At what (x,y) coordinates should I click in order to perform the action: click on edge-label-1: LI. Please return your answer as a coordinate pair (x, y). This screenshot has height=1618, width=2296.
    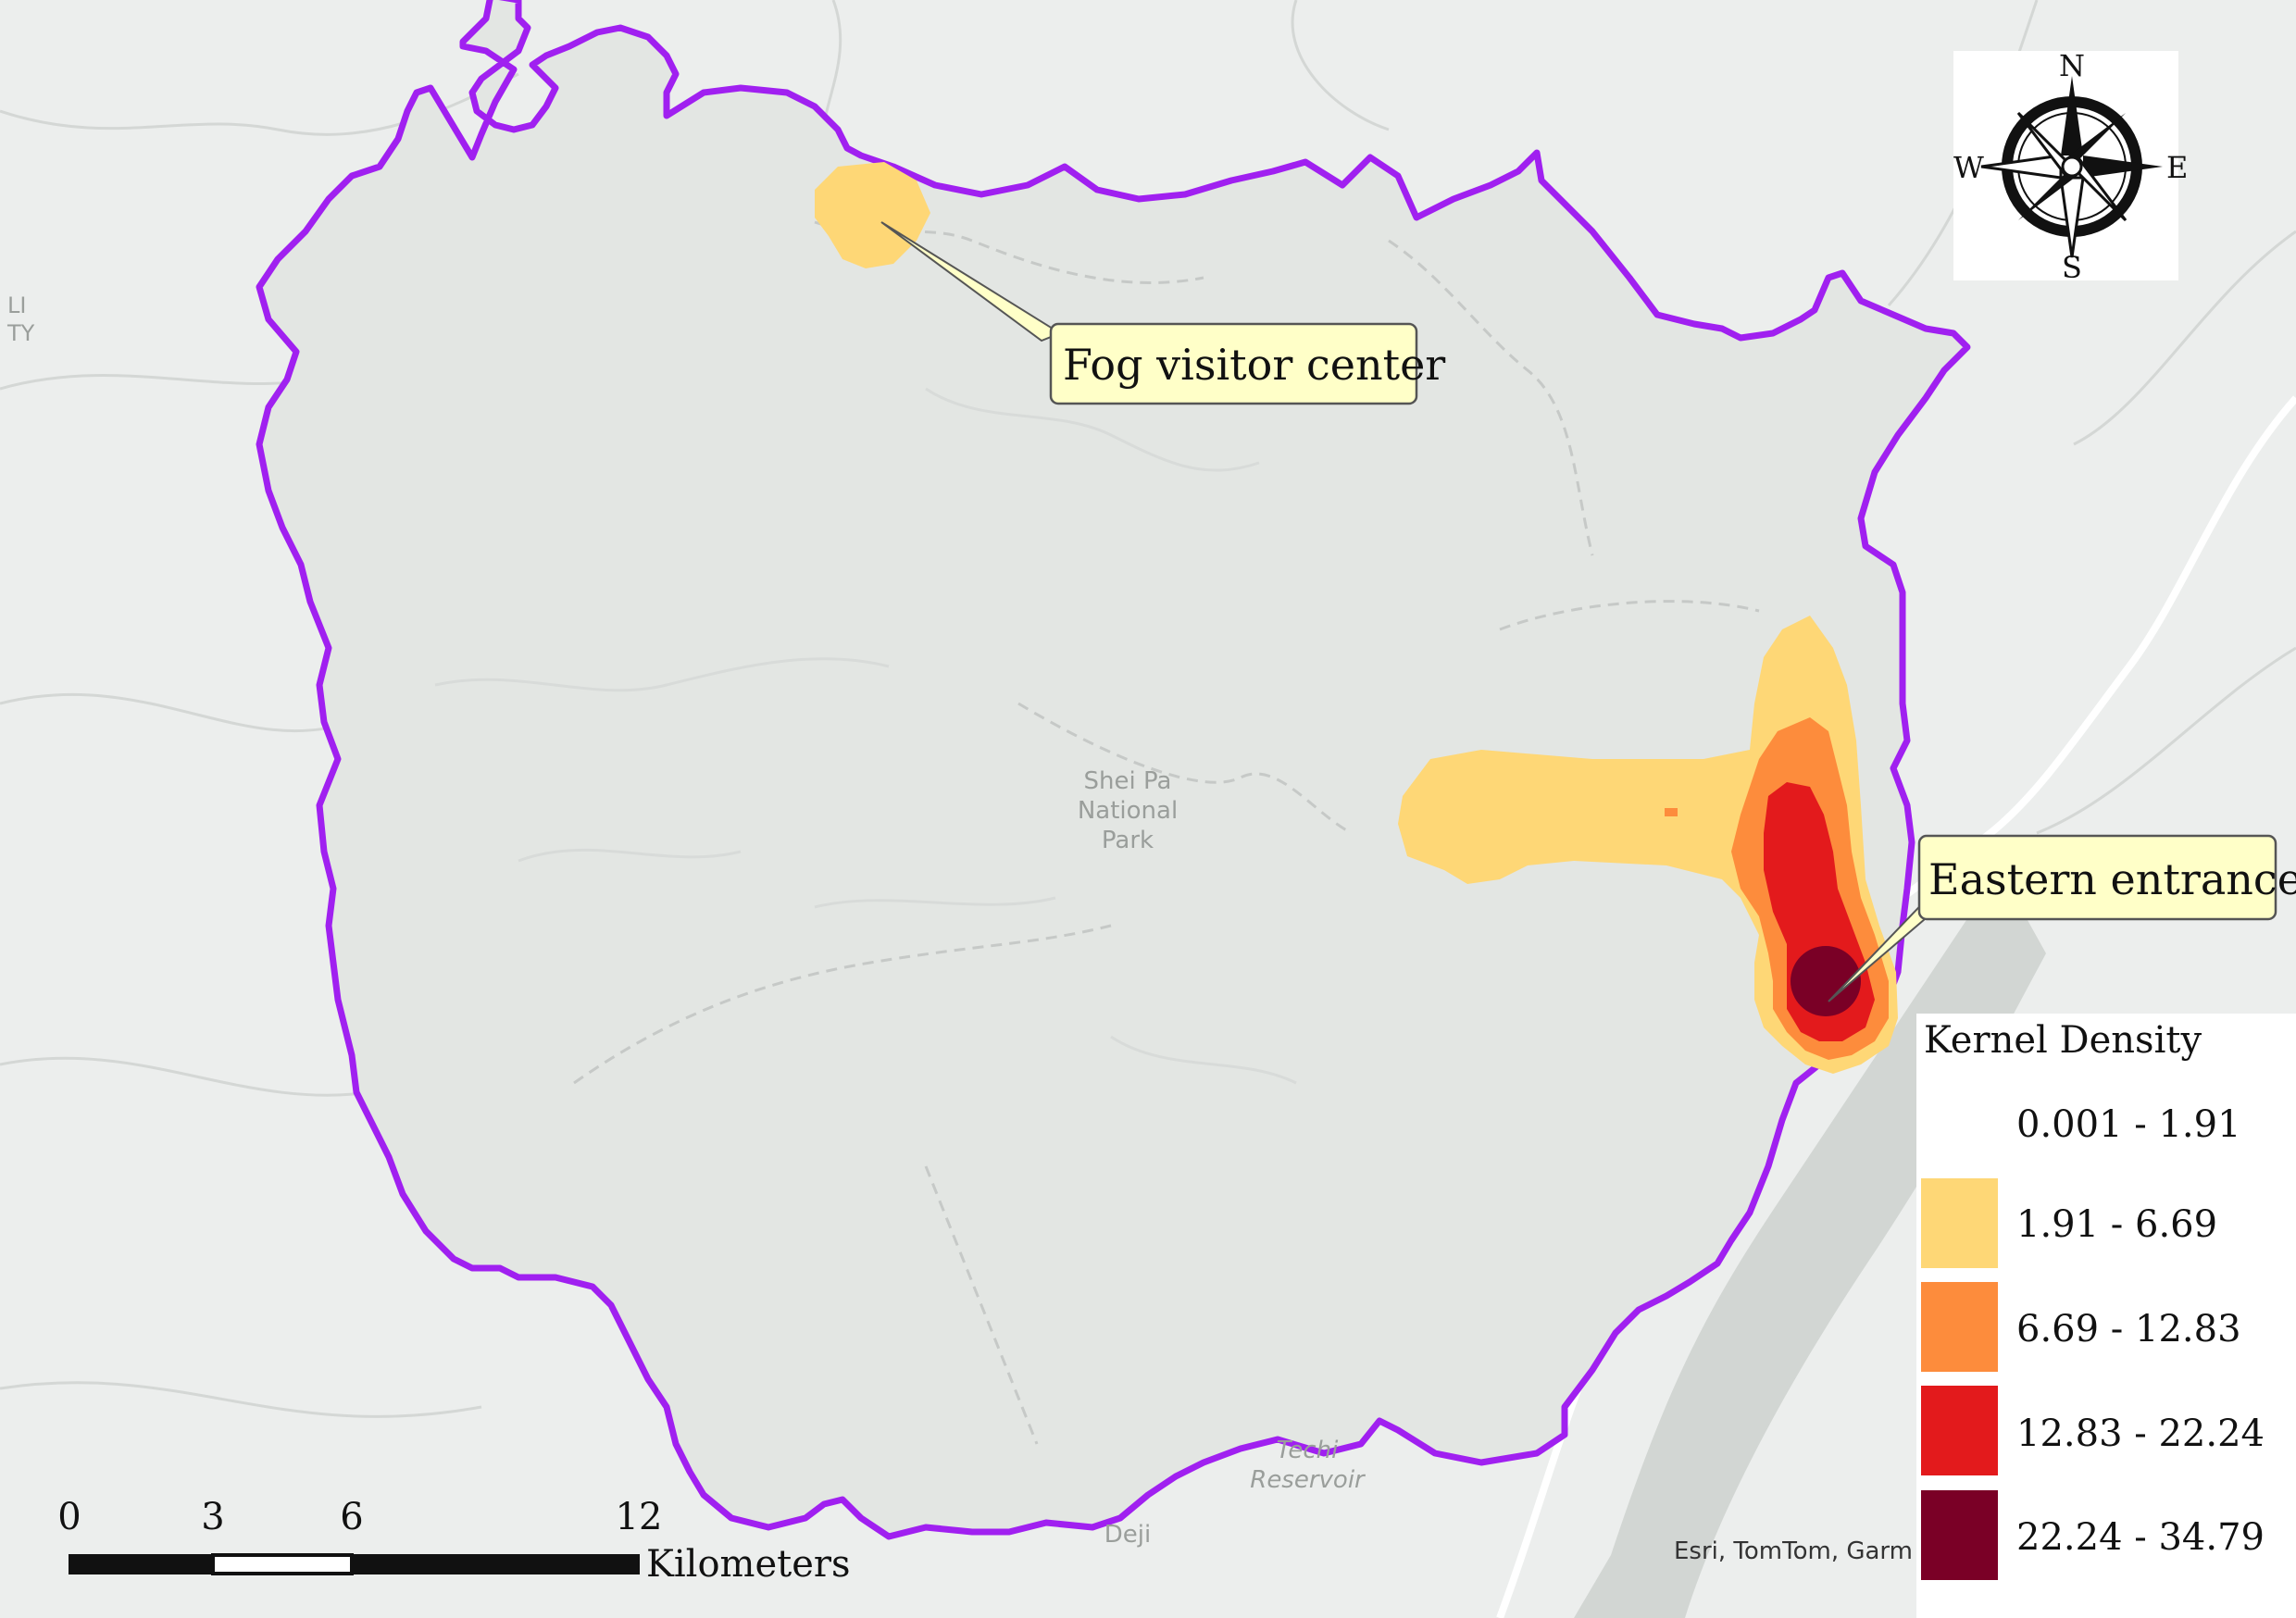
    Looking at the image, I should click on (16, 305).